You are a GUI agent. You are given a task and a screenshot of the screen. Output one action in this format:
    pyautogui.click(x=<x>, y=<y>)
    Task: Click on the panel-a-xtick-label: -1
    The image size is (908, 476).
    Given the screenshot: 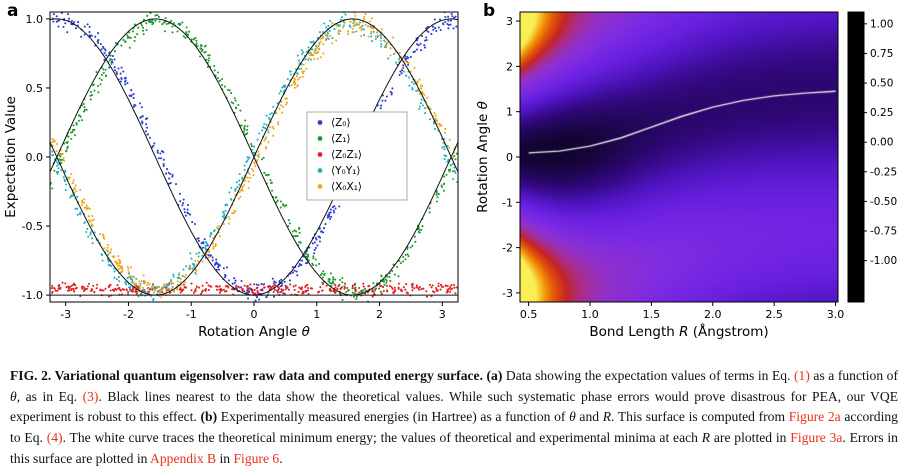 What is the action you would take?
    pyautogui.click(x=191, y=314)
    